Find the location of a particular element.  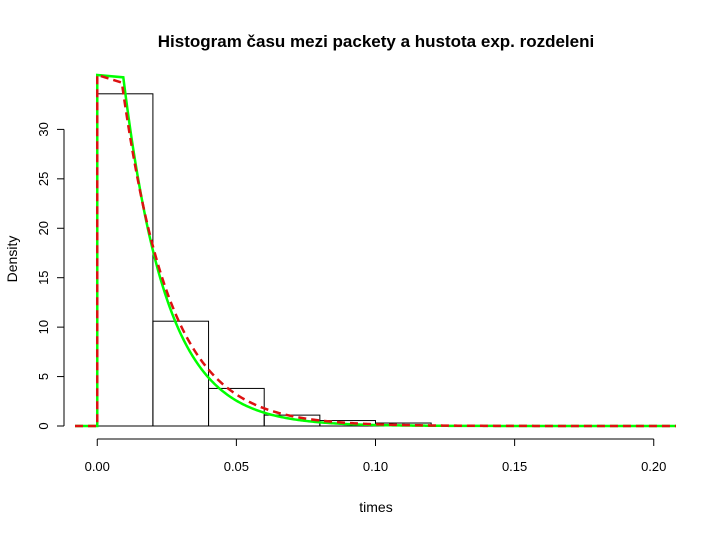

x-axis-label: times is located at coordinates (375, 507).